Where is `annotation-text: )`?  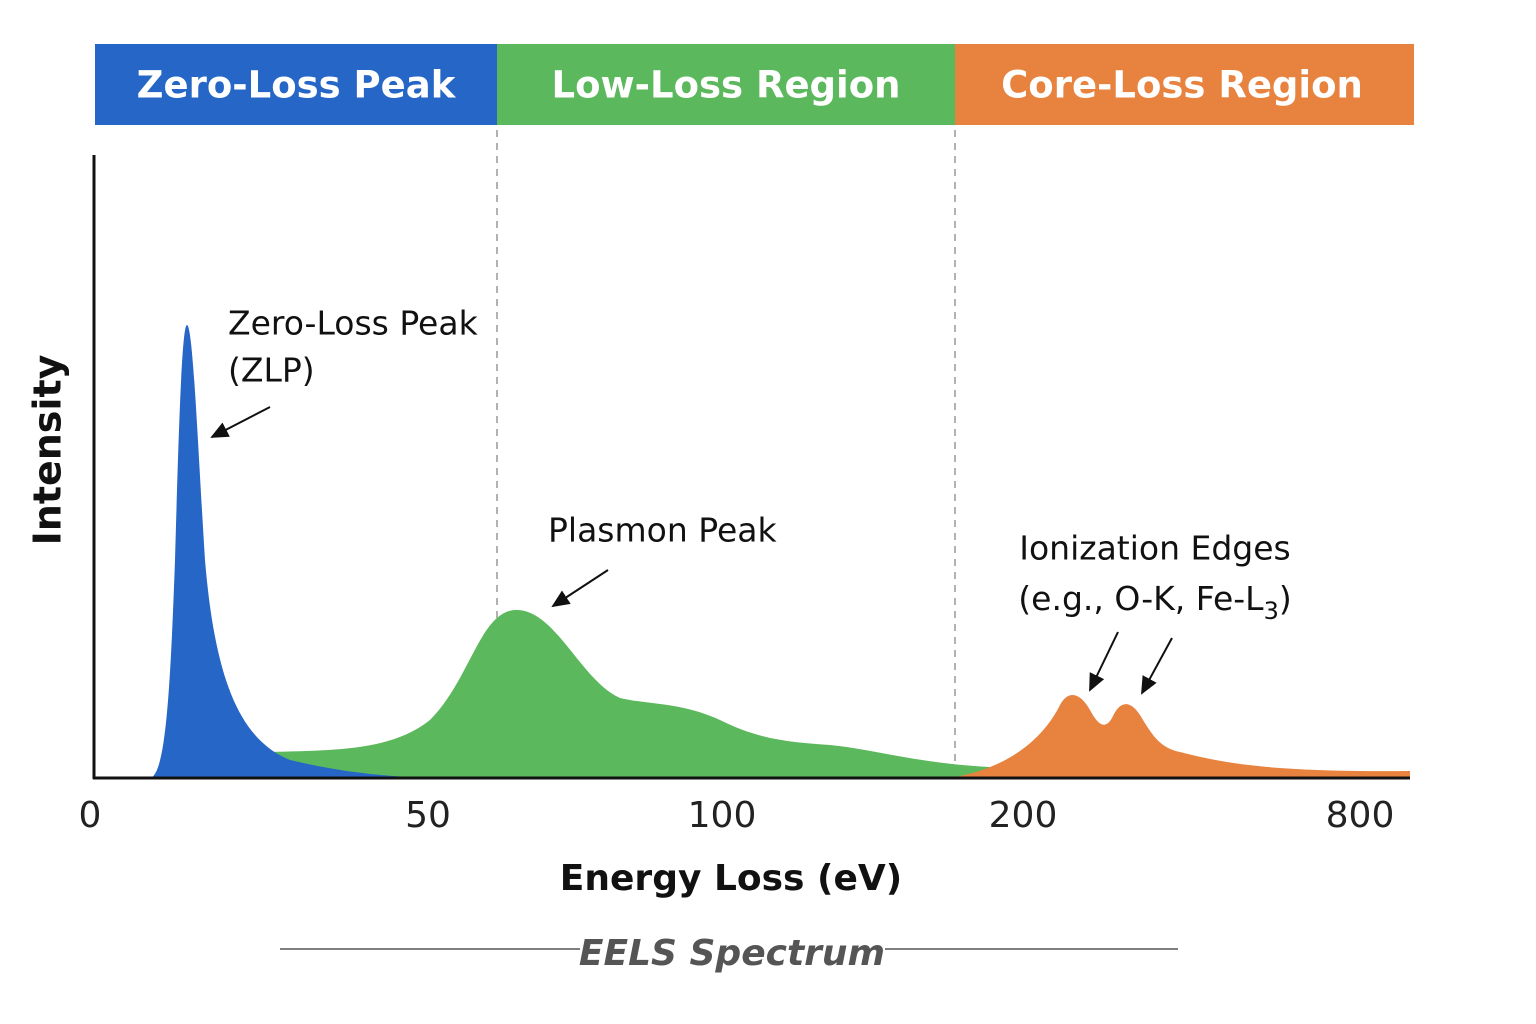
annotation-text: ) is located at coordinates (1285, 598).